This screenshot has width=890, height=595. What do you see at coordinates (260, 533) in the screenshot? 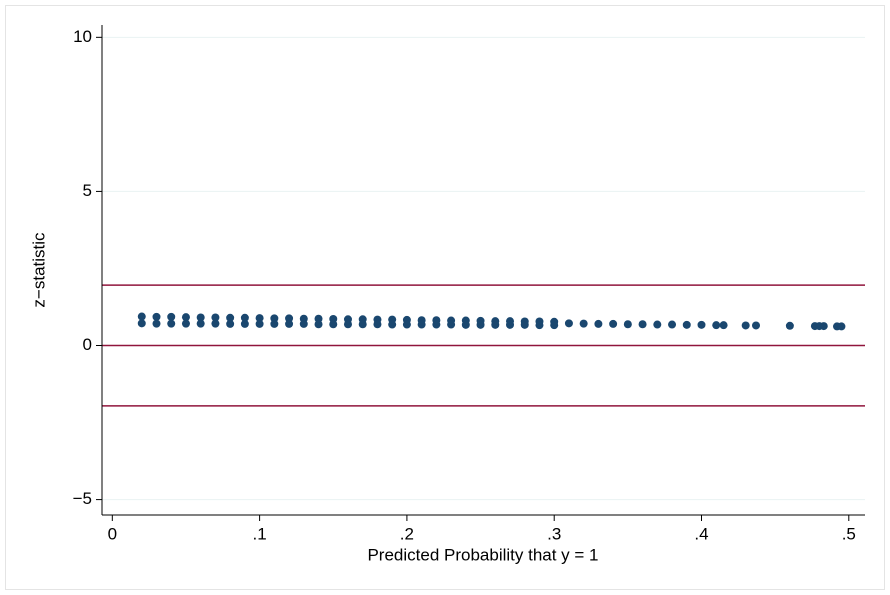
I see `x-tick-label: .1` at bounding box center [260, 533].